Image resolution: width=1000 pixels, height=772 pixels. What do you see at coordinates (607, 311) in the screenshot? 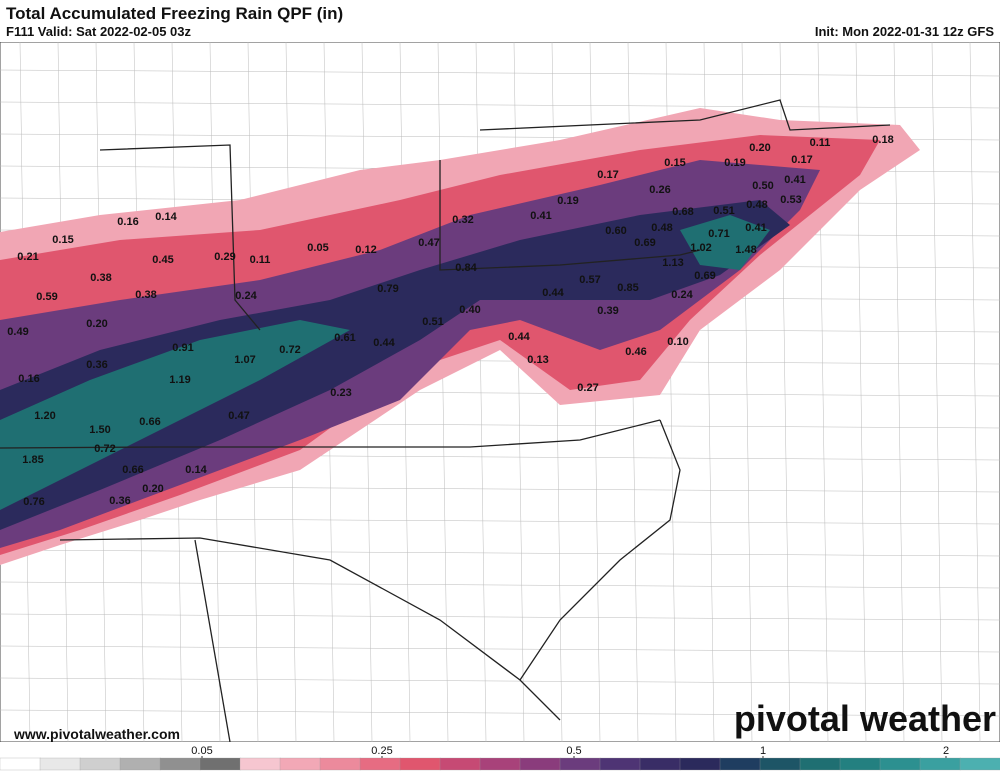
I see `map-value-label: 0.39` at bounding box center [607, 311].